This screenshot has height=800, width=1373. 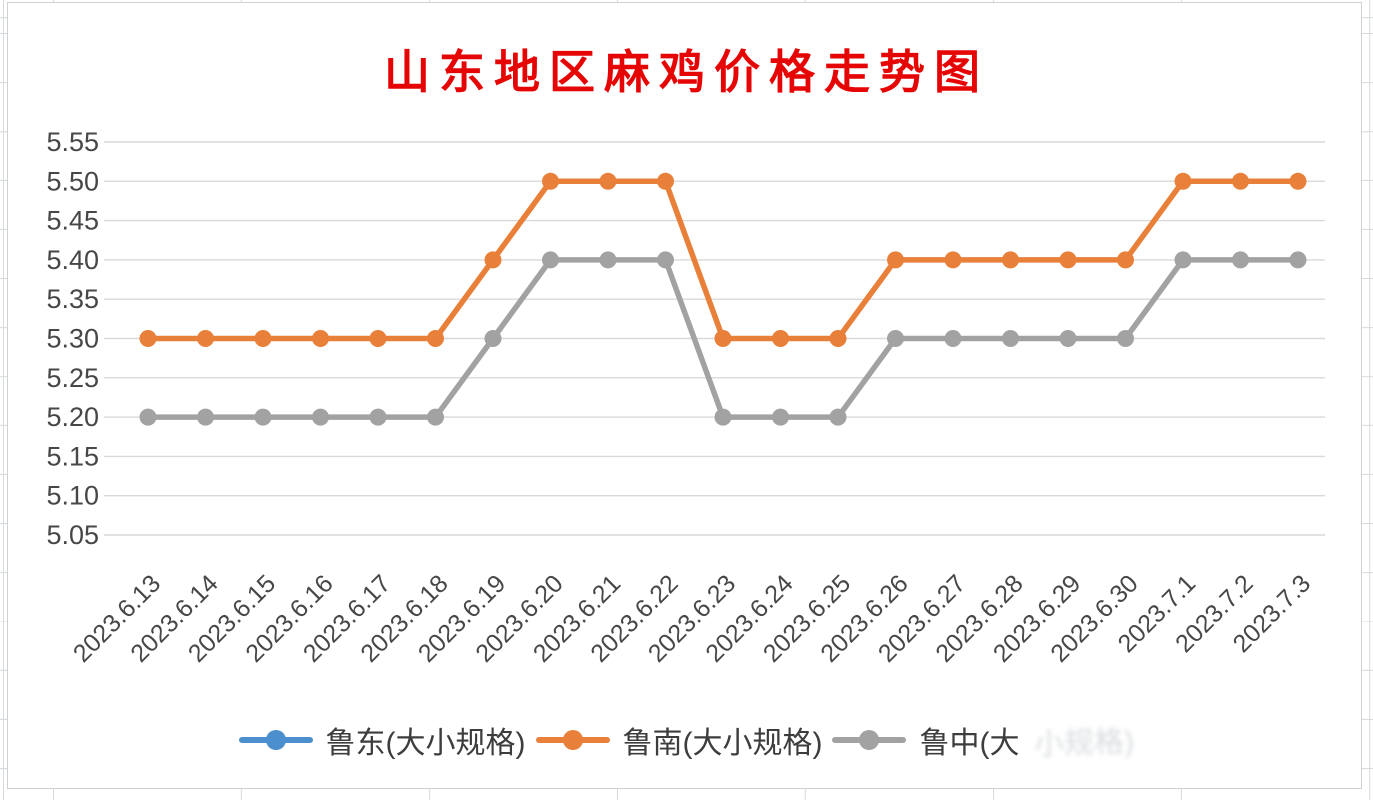 I want to click on legend-item: 鲁中(大 小规格), so click(x=984, y=740).